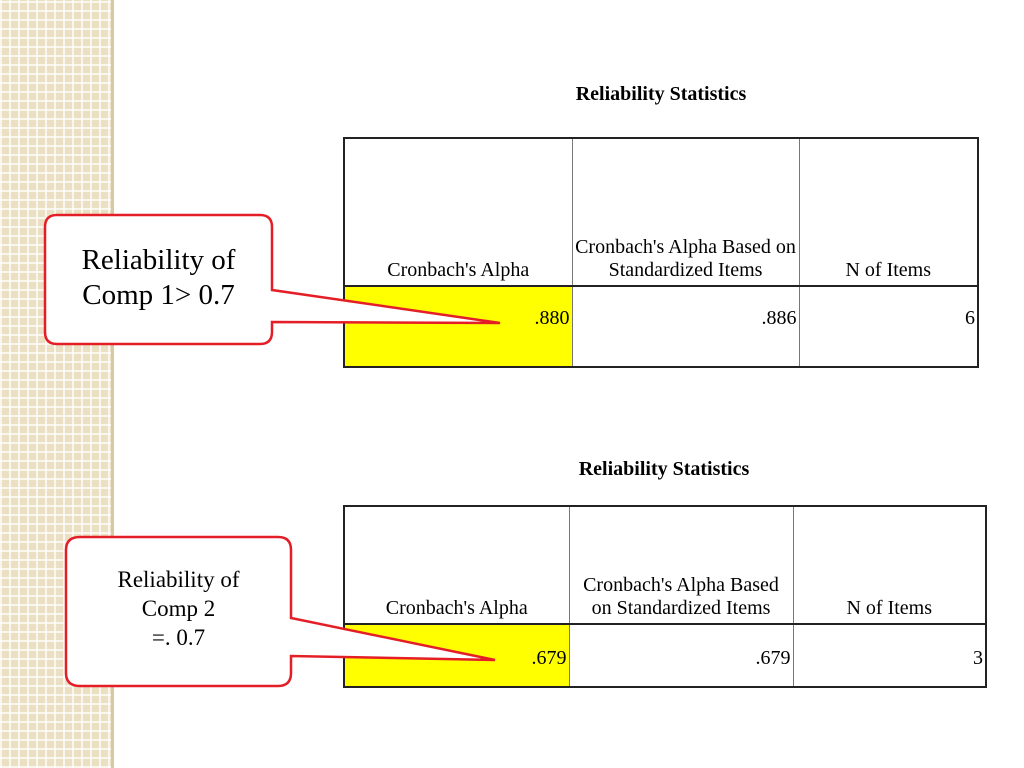 The height and width of the screenshot is (768, 1024). Describe the element at coordinates (158, 295) in the screenshot. I see `callout-line: Comp 1> 0.7` at that location.